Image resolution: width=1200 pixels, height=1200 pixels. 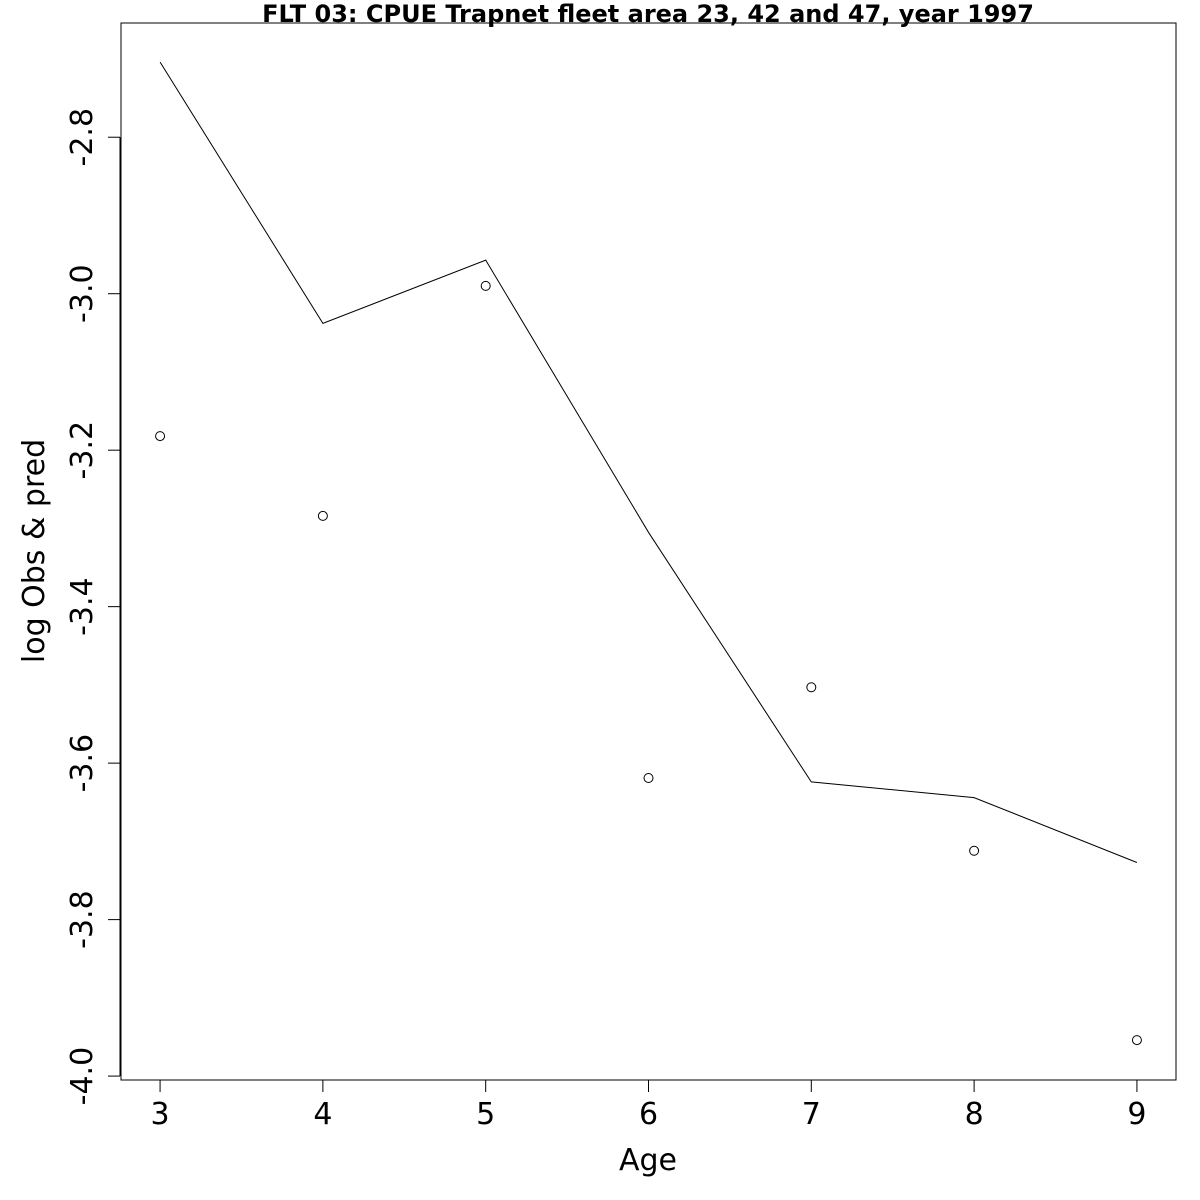 What do you see at coordinates (648, 1160) in the screenshot?
I see `x-axis-label: Age` at bounding box center [648, 1160].